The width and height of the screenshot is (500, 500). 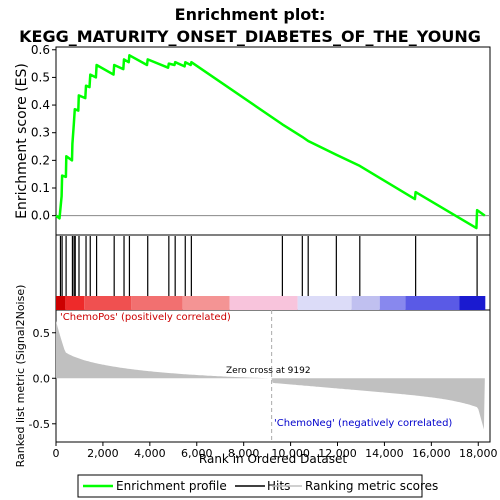 I want to click on hit-marks, so click(x=268, y=266).